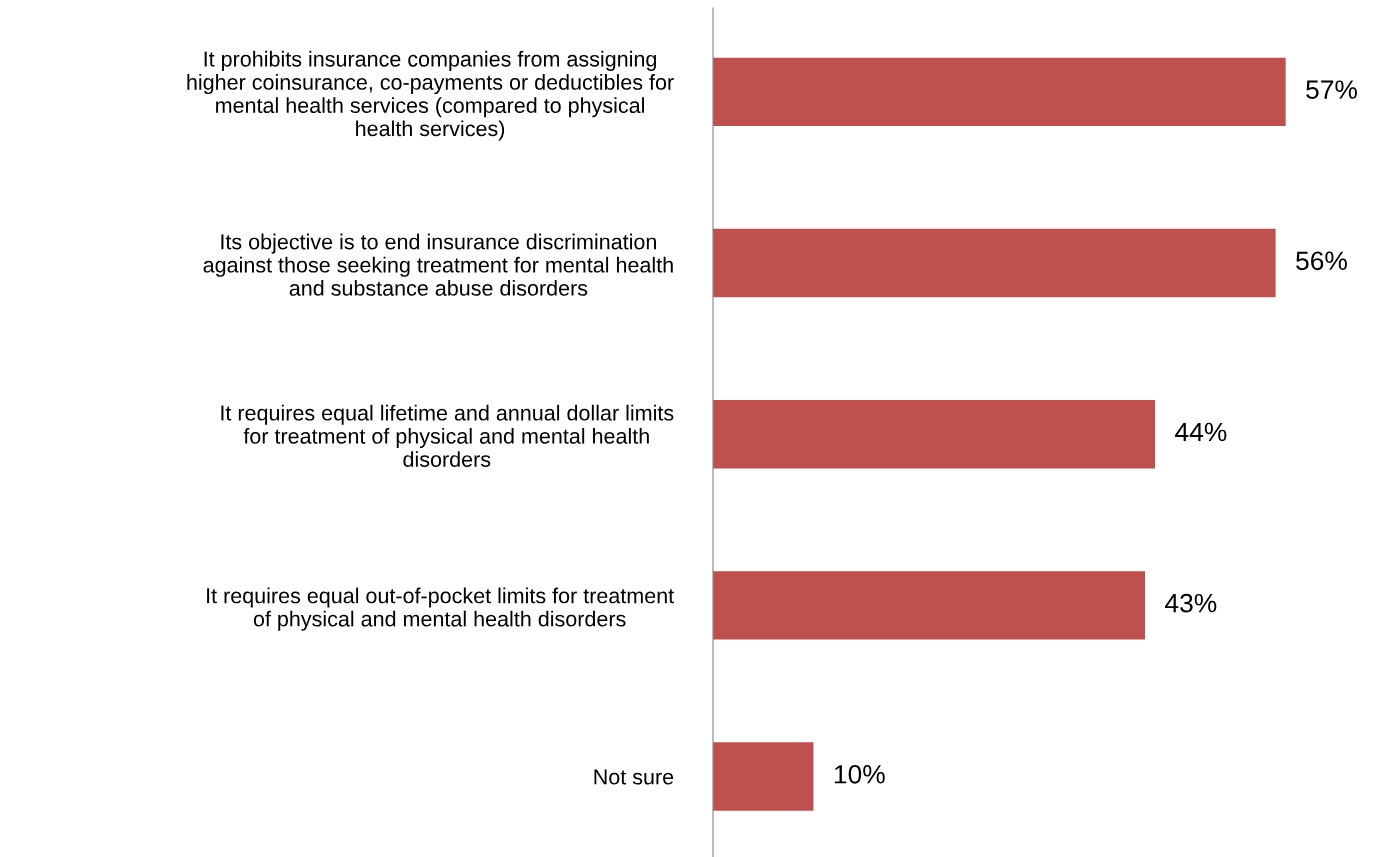  Describe the element at coordinates (440, 609) in the screenshot. I see `y-tick-label: It requires equal out-of-pocket limits for treatment of physical and mental health disorders` at that location.